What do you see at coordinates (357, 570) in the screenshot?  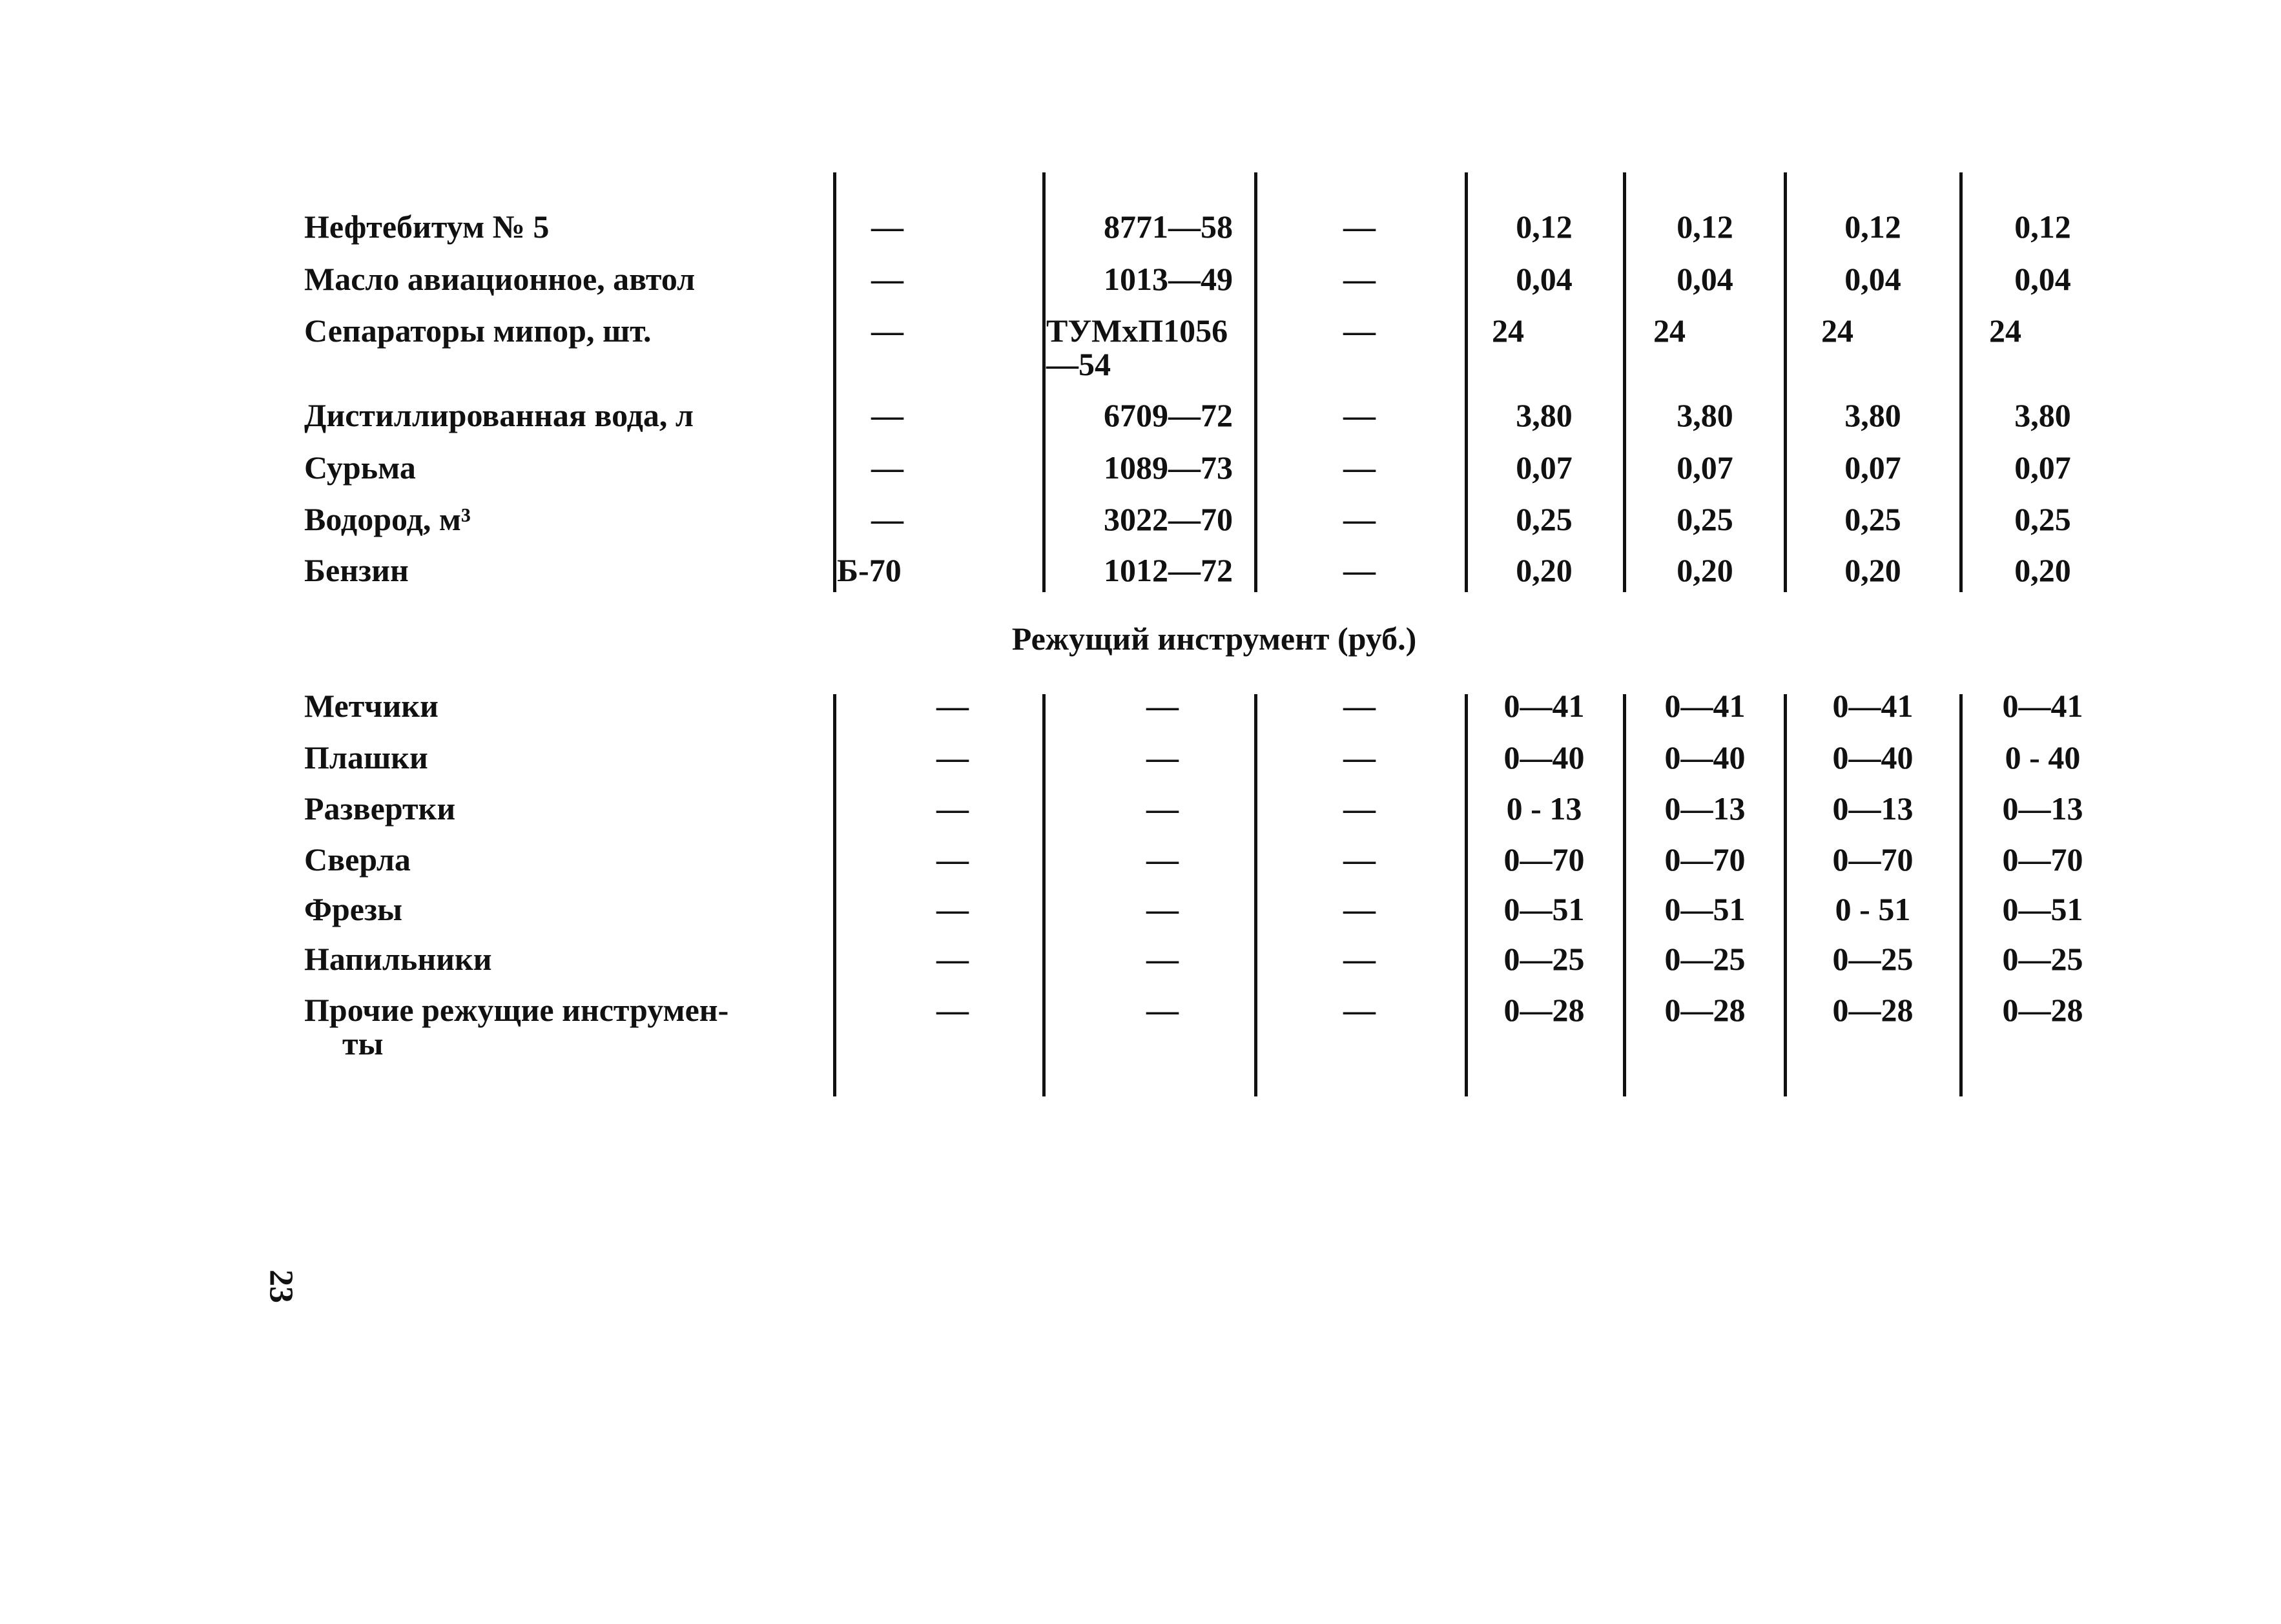 I see `row-name: Бензин` at bounding box center [357, 570].